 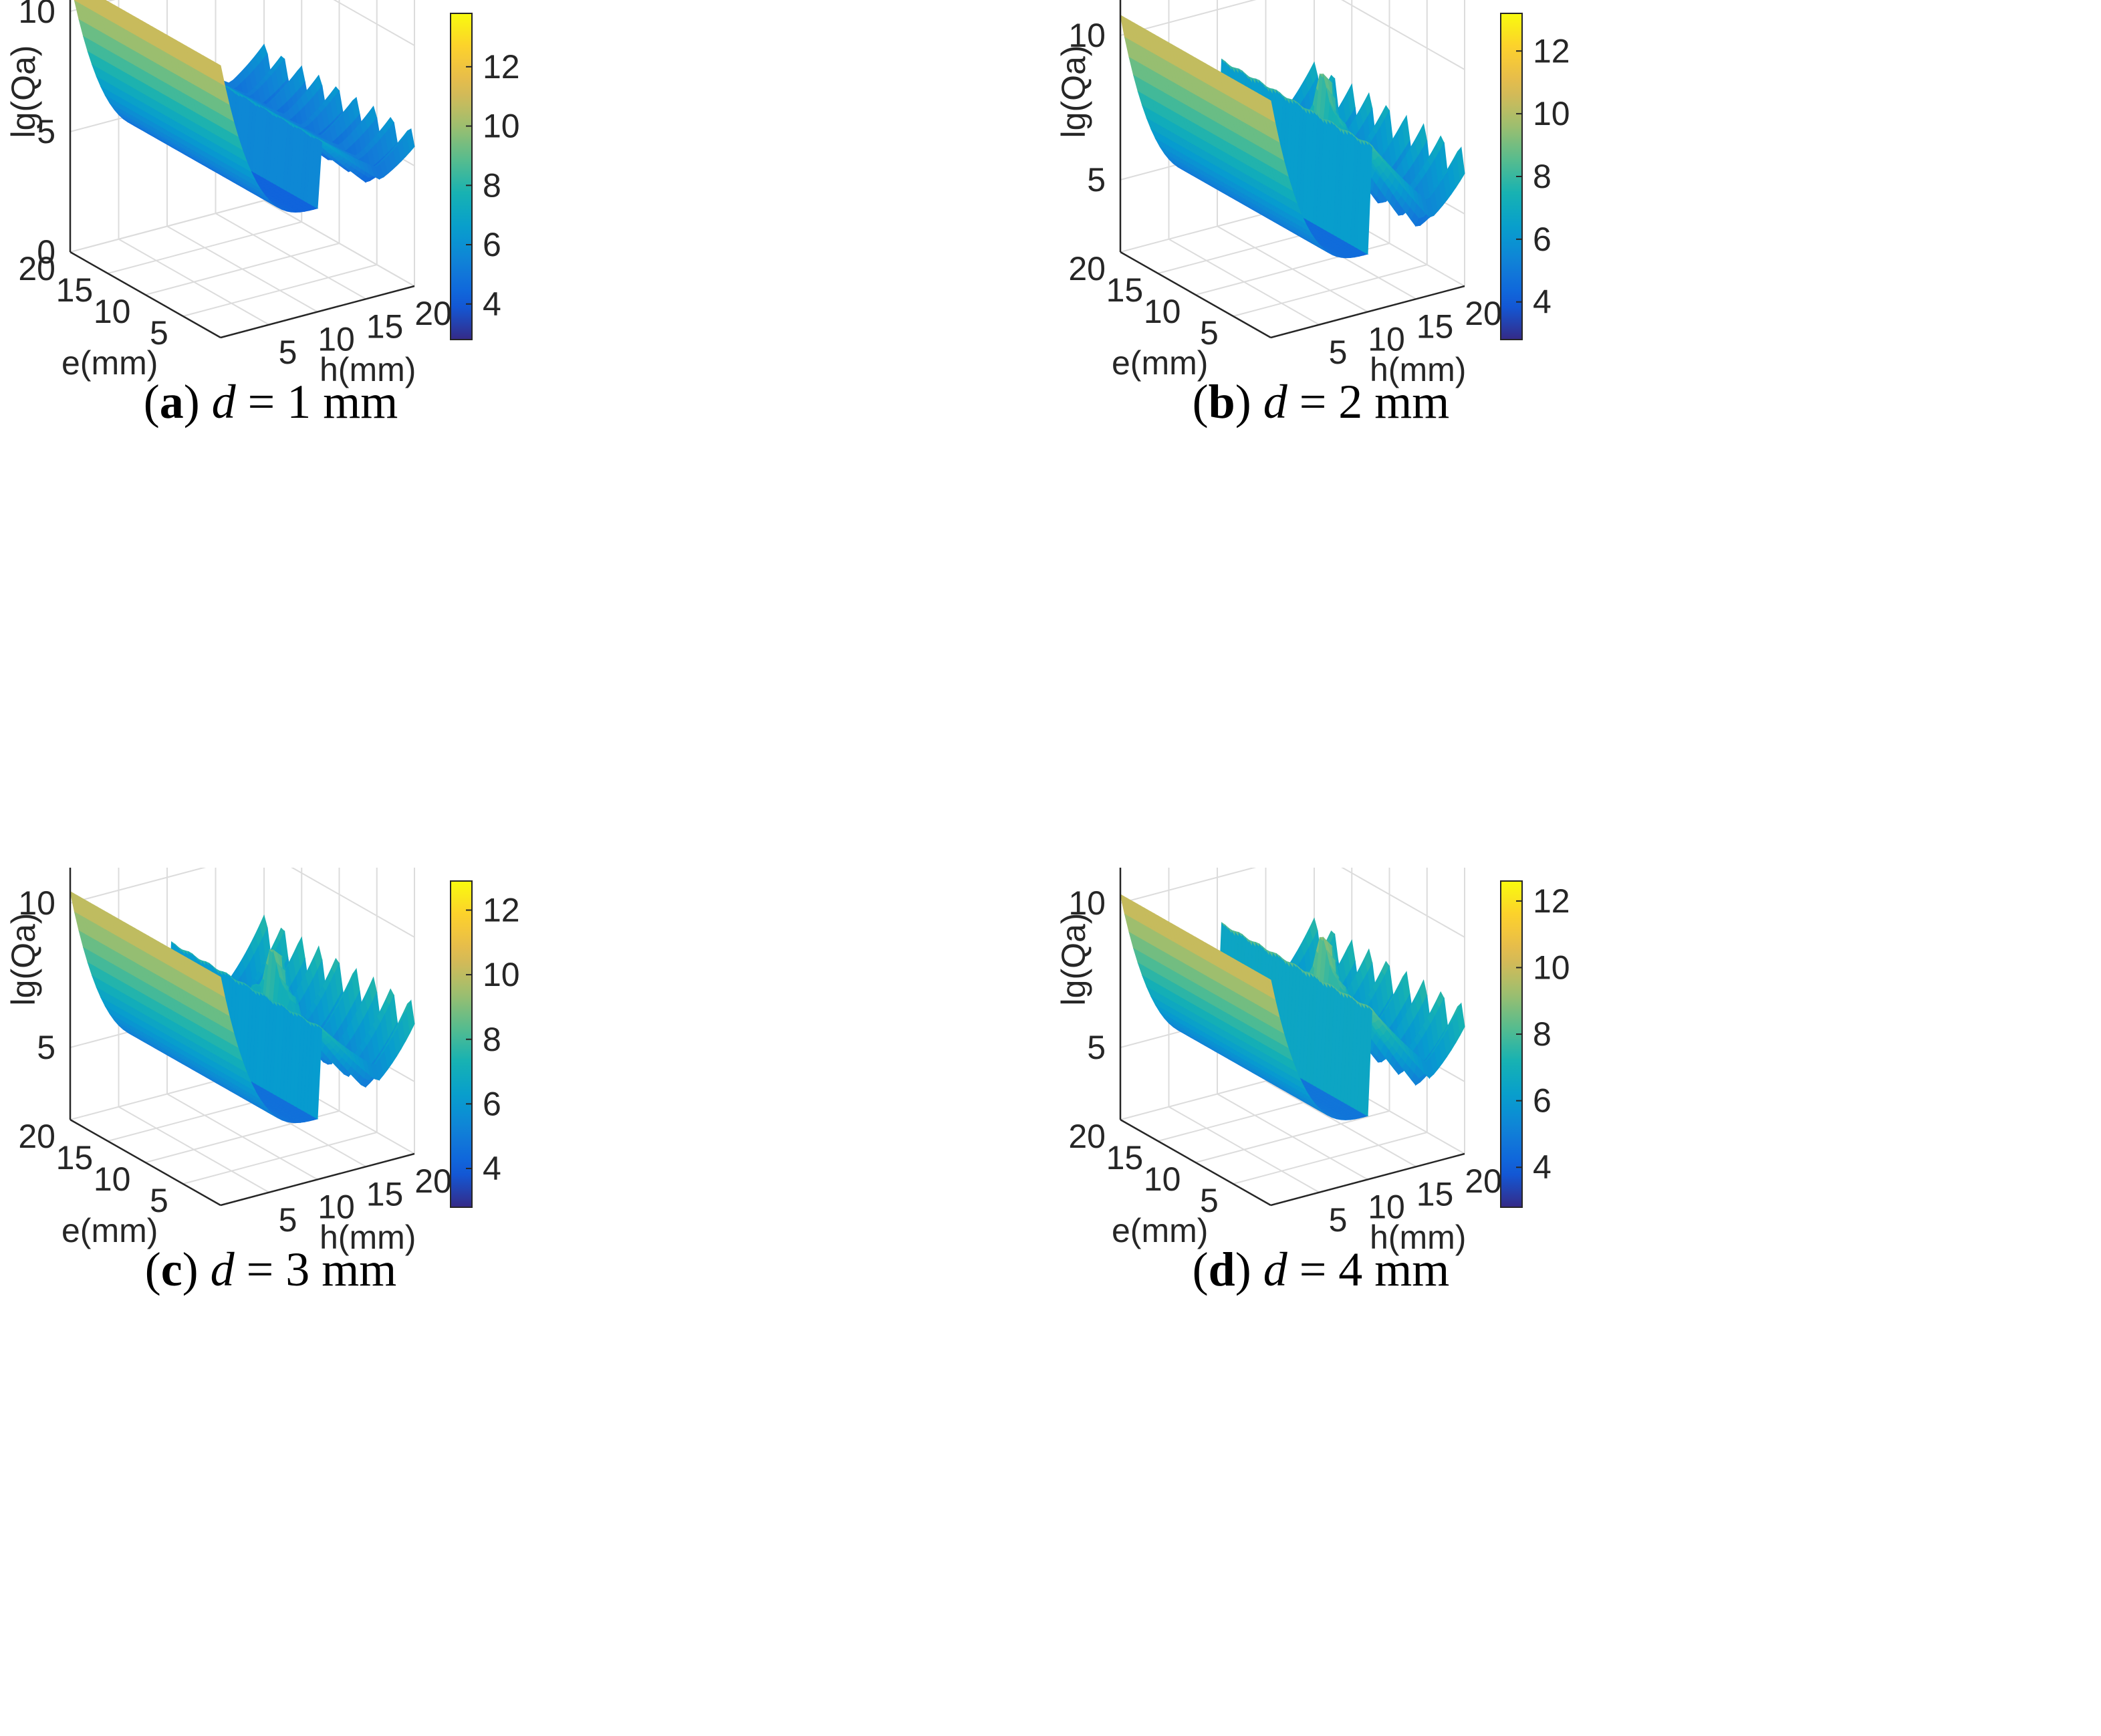 What do you see at coordinates (1321, 401) in the screenshot?
I see `panel-caption: (b) d = 2 mm` at bounding box center [1321, 401].